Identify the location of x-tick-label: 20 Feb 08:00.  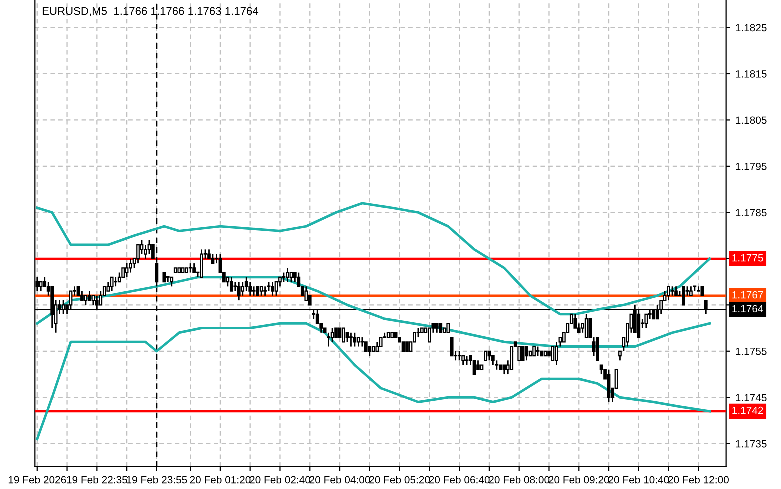
(519, 480).